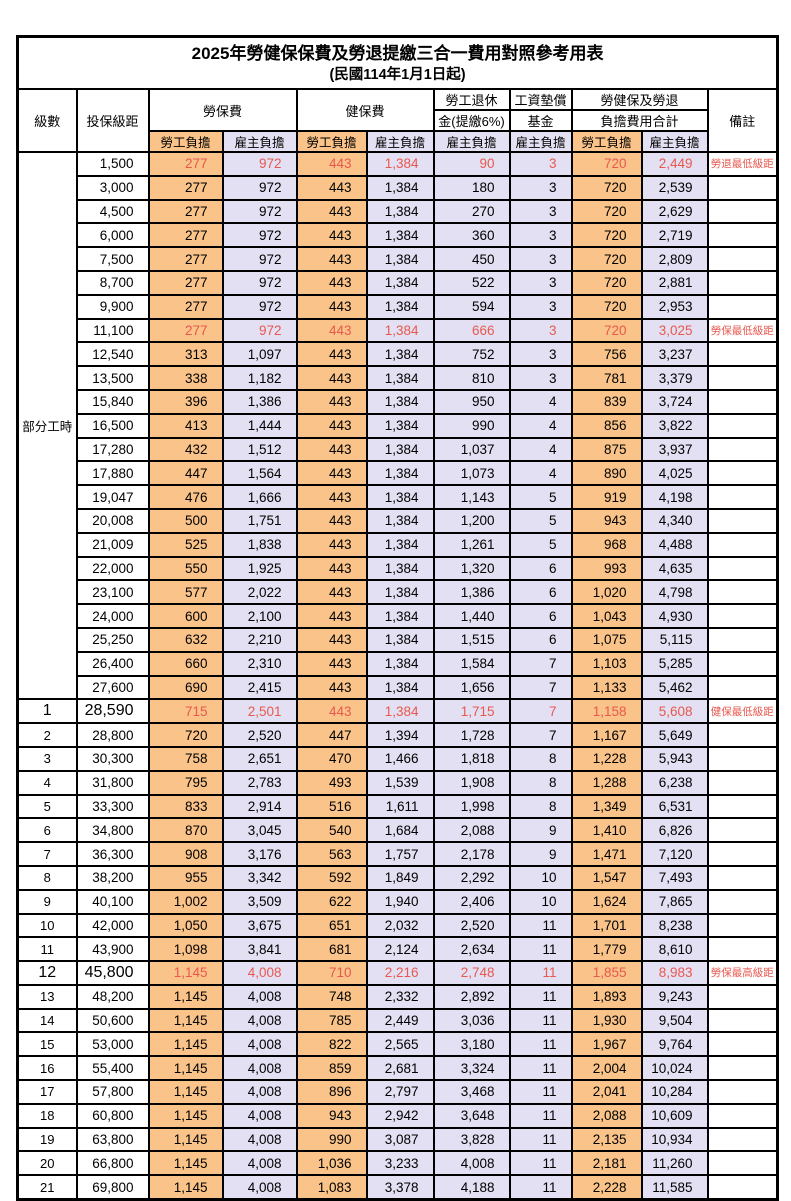 The image size is (791, 1201). I want to click on value-cell-employee: 720, so click(606, 259).